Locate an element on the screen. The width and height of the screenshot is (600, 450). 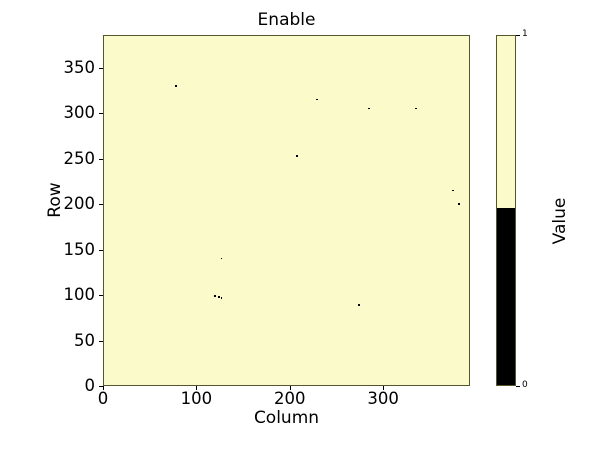
y-tick-label: 150 is located at coordinates (79, 249).